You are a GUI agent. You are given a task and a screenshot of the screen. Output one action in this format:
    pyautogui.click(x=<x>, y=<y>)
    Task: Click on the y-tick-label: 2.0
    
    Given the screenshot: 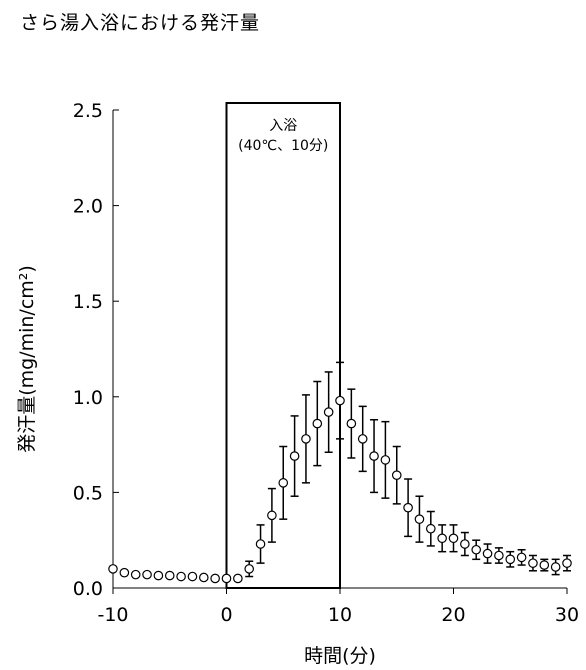 What is the action you would take?
    pyautogui.click(x=88, y=207)
    